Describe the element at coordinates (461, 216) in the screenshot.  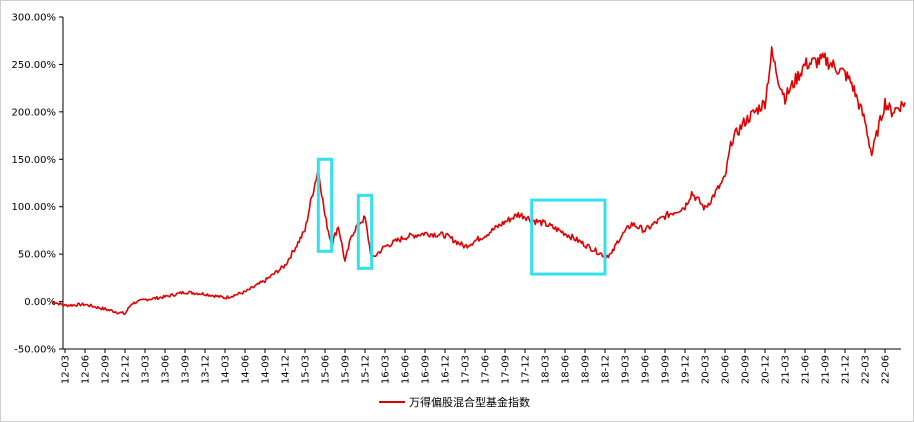
I see `highlight-boxes` at that location.